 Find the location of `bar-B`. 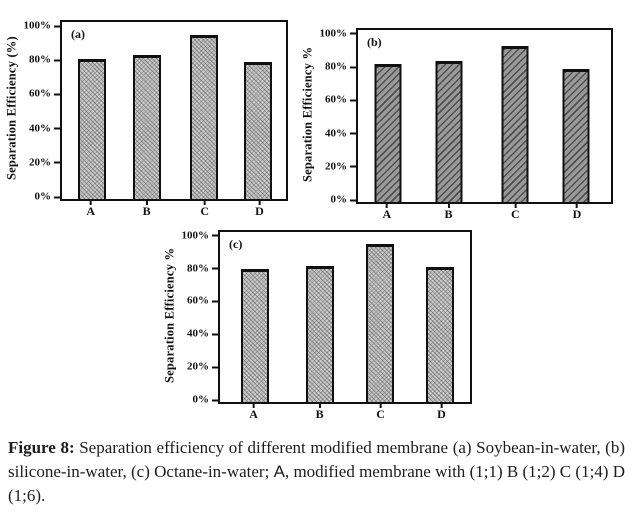

bar-B is located at coordinates (320, 333).